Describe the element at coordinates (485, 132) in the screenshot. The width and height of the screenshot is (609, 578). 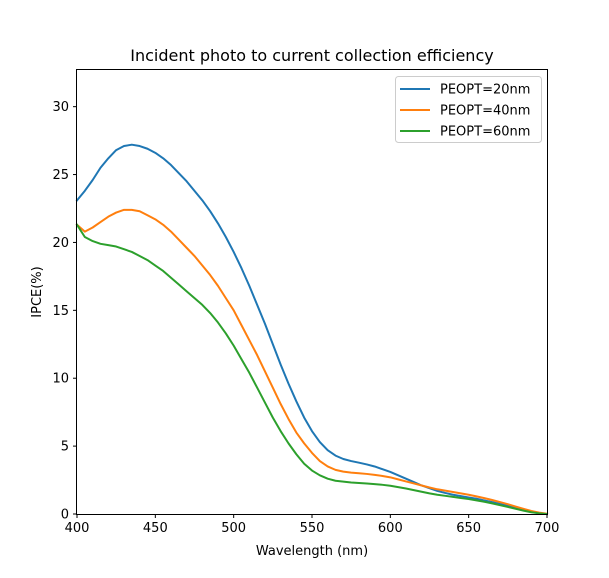
I see `legend-label-2: PEOPT=60nm` at that location.